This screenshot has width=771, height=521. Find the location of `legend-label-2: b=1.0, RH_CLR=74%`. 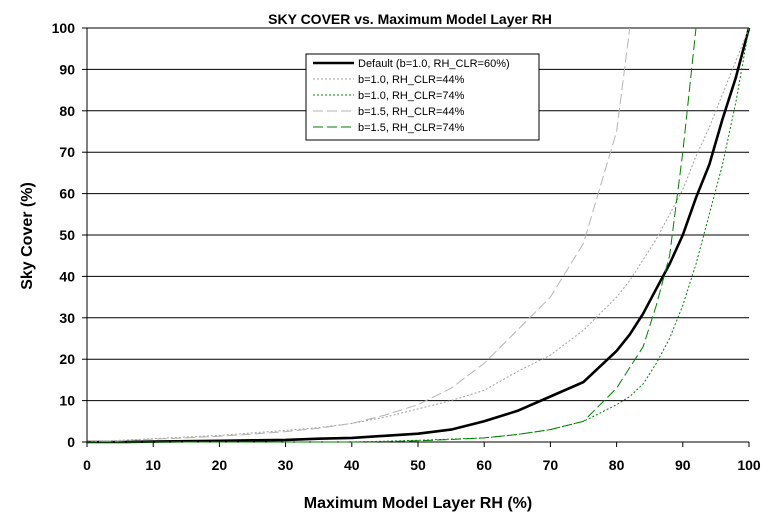

legend-label-2: b=1.0, RH_CLR=74% is located at coordinates (411, 96).